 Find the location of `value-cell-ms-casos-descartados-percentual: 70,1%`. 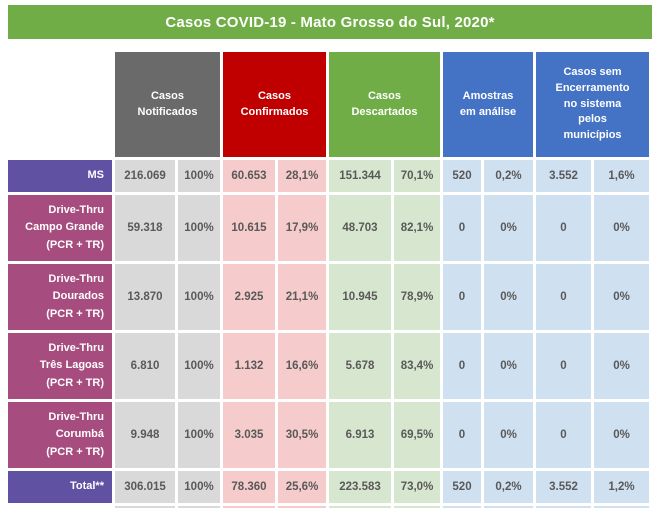

value-cell-ms-casos-descartados-percentual: 70,1% is located at coordinates (417, 176).